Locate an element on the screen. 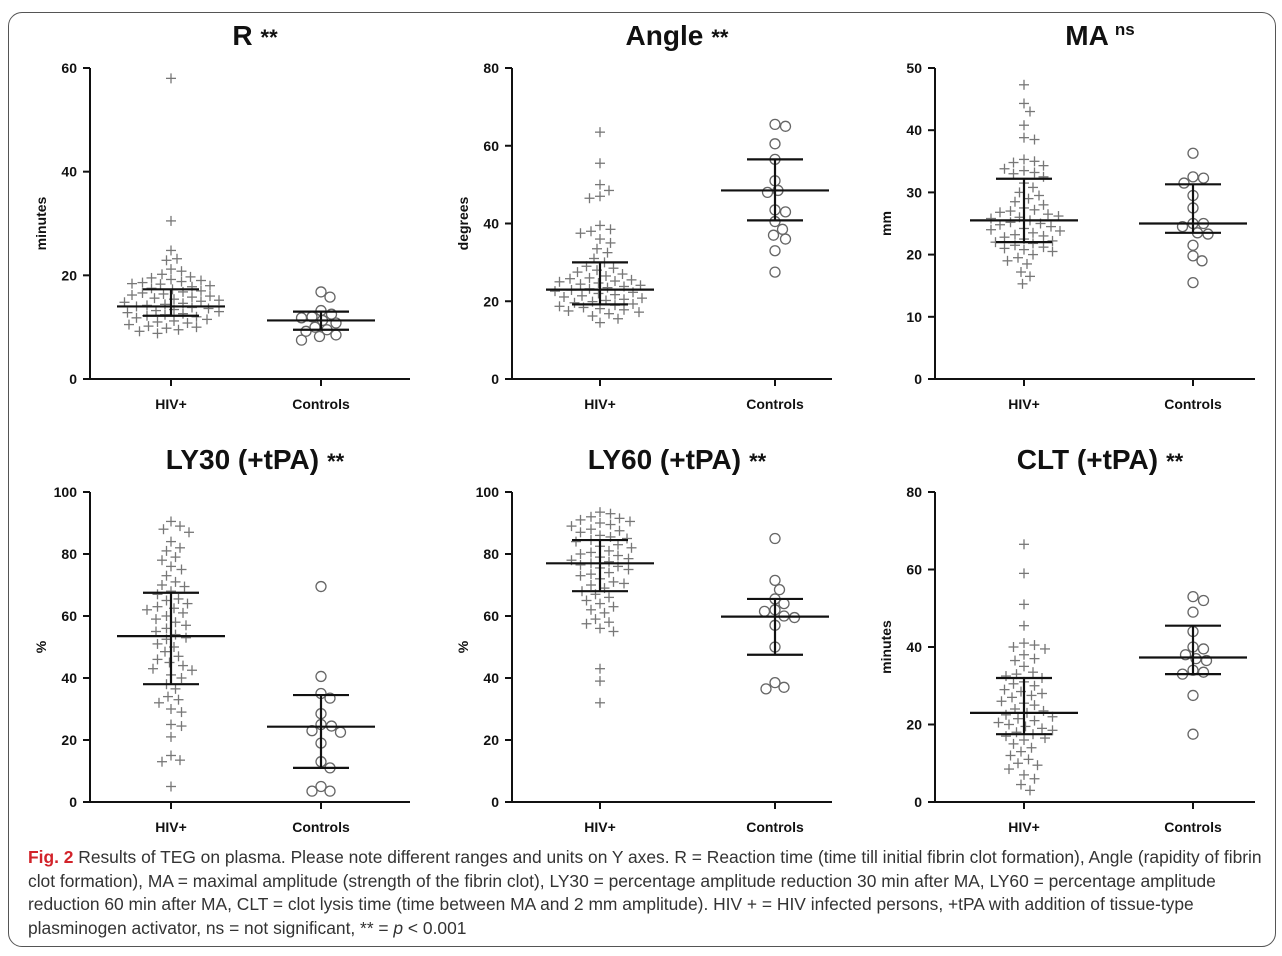  y-tick-label: 20 is located at coordinates (491, 301).